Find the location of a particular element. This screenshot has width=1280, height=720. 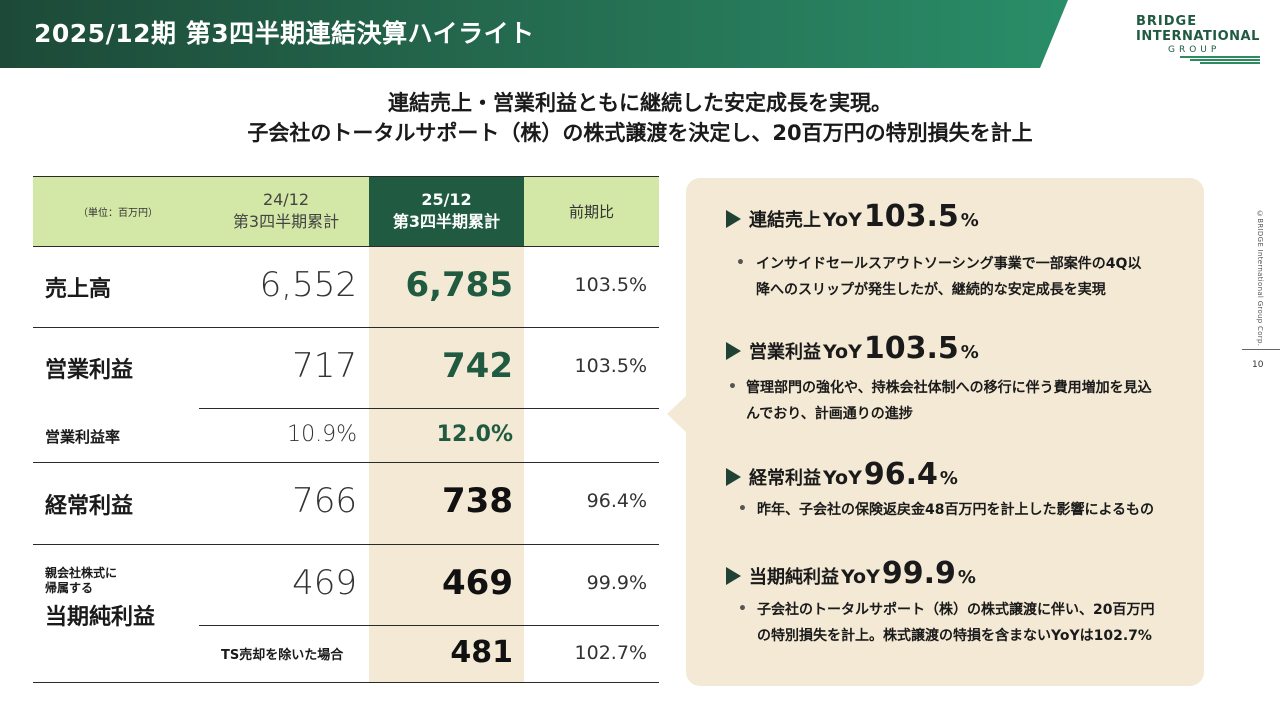

note-line: 昨年、子会社の保険返戻金48百万円を計上した影響によるもの is located at coordinates (956, 510).